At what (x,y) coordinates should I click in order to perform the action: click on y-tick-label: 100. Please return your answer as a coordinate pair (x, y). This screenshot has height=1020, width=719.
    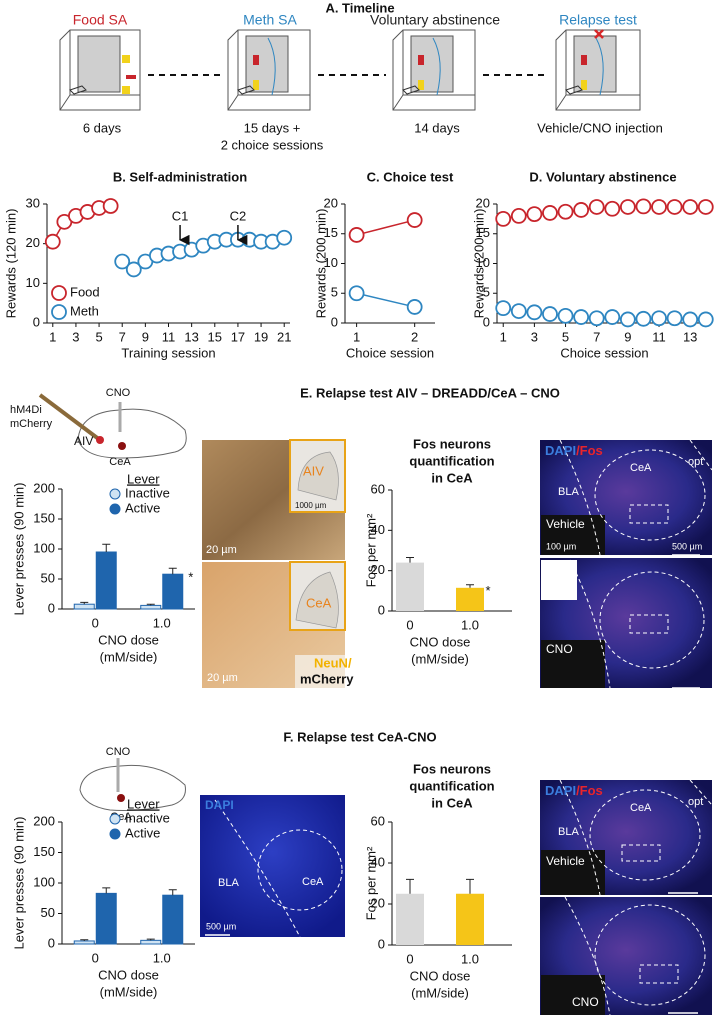
    Looking at the image, I should click on (44, 547).